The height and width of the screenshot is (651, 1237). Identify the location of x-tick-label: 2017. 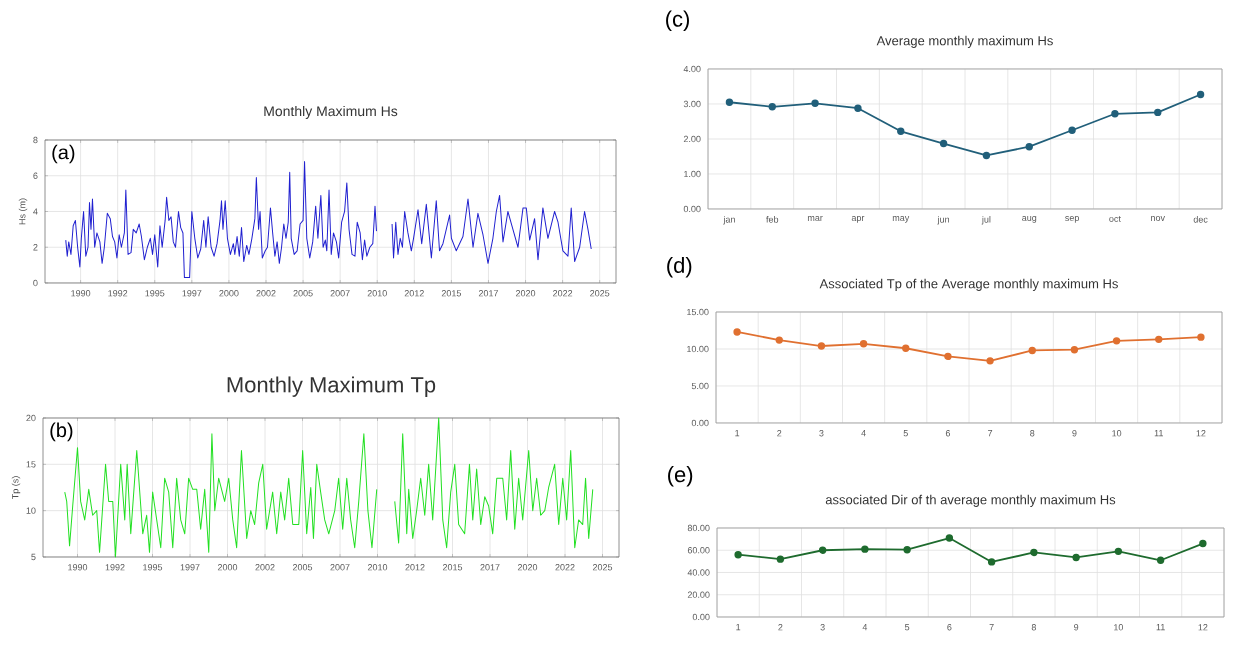
(490, 567).